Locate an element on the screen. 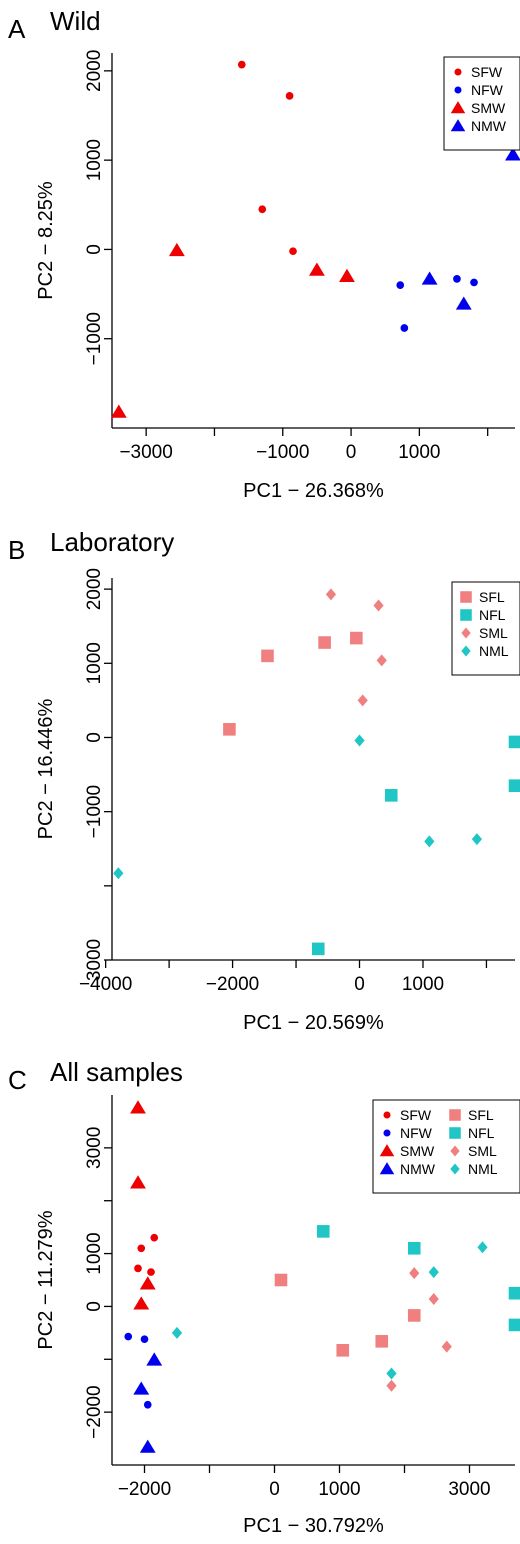  y-tick-label: −2000 is located at coordinates (94, 1411).